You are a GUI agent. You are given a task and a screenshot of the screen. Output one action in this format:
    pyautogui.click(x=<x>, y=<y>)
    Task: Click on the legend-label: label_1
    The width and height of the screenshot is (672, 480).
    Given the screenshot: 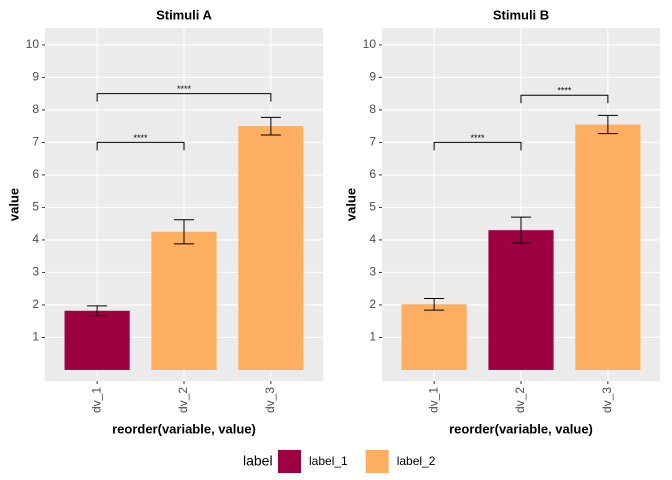 What is the action you would take?
    pyautogui.click(x=328, y=461)
    